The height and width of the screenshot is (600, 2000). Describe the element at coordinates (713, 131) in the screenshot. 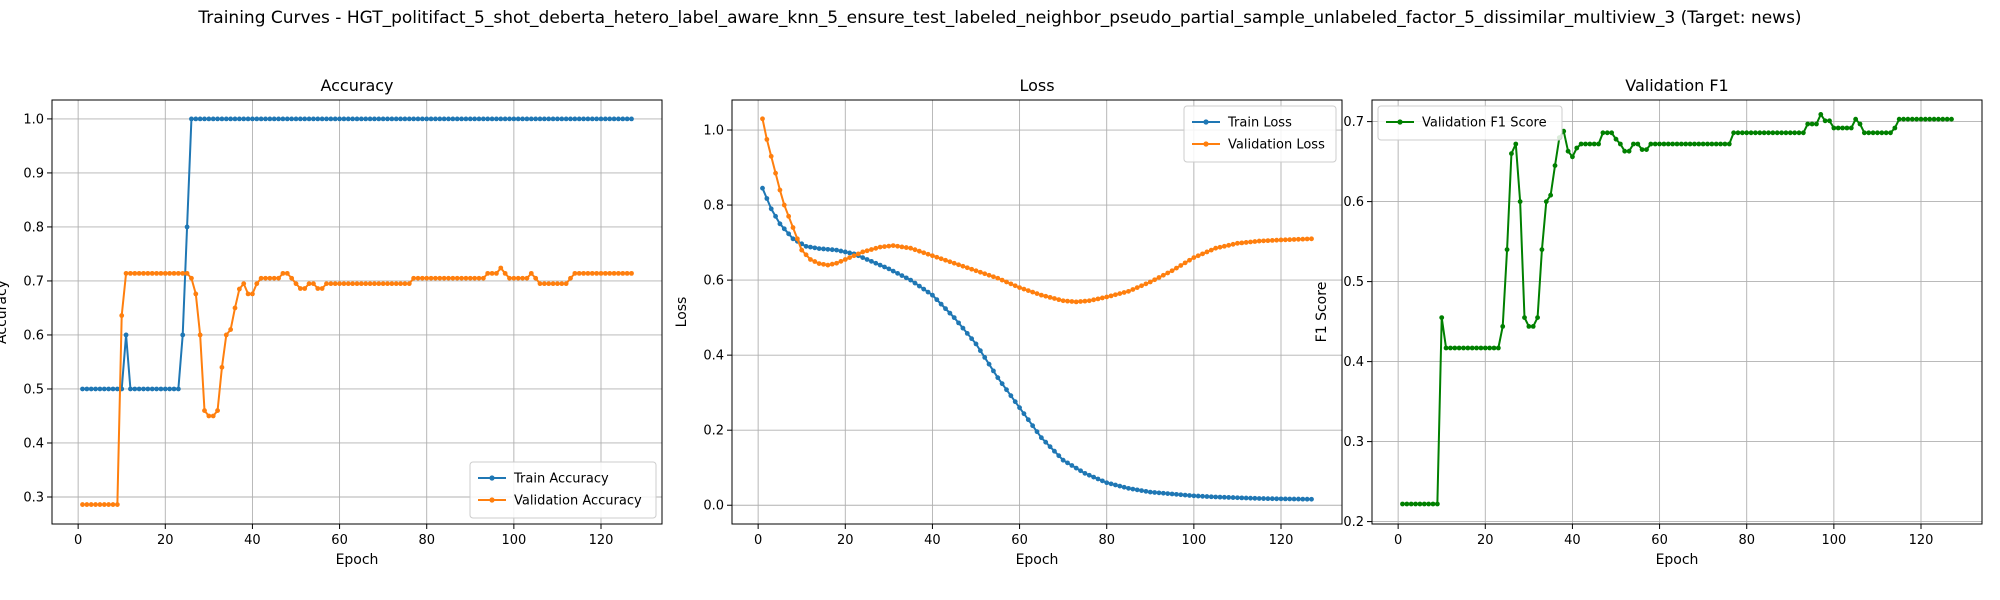

I see `y-tick-label: 1.0` at that location.